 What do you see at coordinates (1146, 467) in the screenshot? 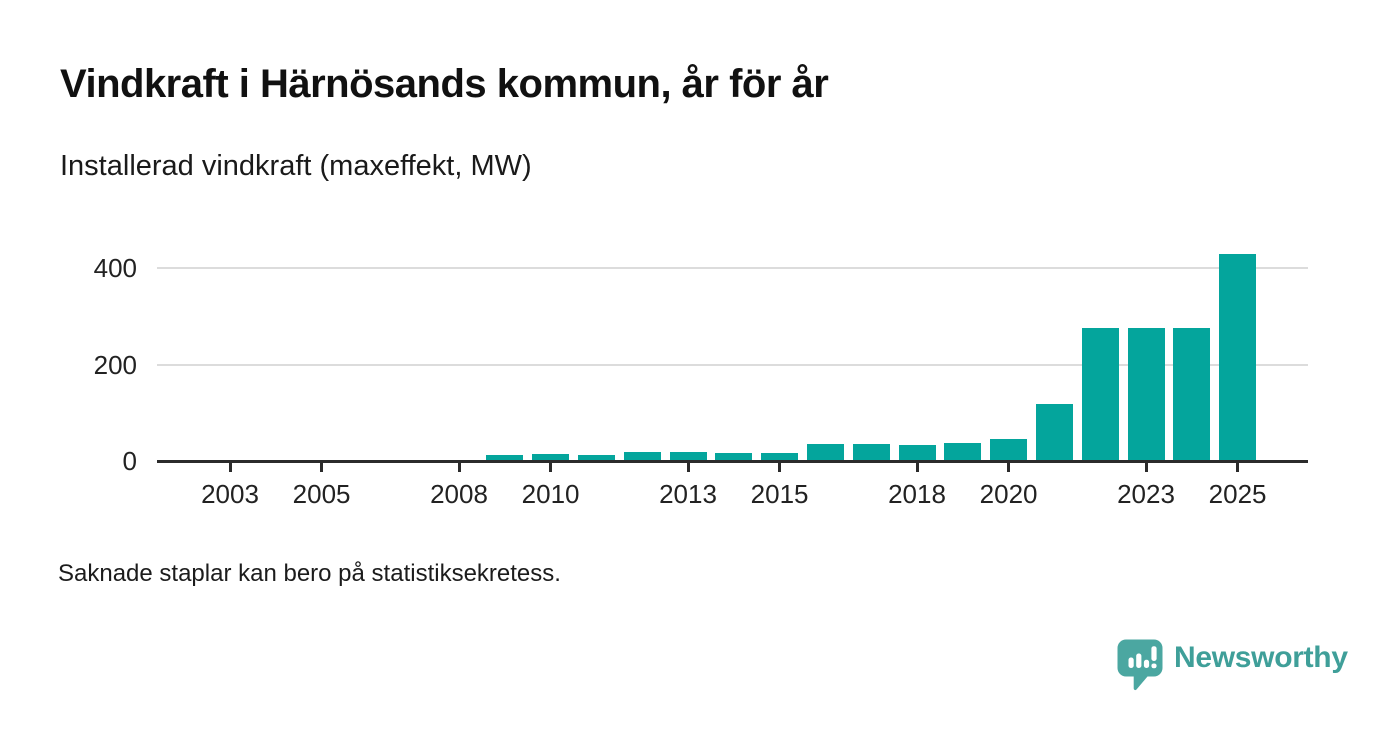
I see `x-tick-2023` at bounding box center [1146, 467].